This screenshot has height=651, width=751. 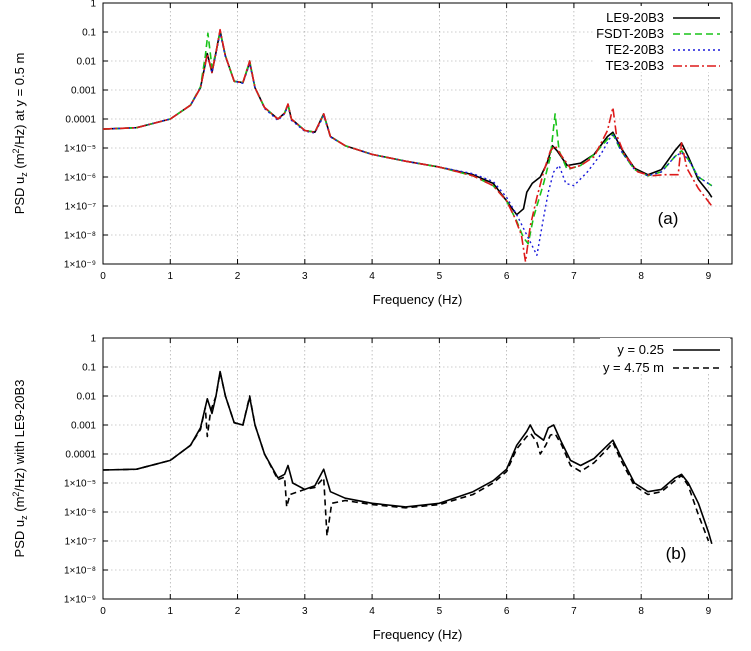 I want to click on legend-label: FSDT-20B3, so click(x=630, y=33).